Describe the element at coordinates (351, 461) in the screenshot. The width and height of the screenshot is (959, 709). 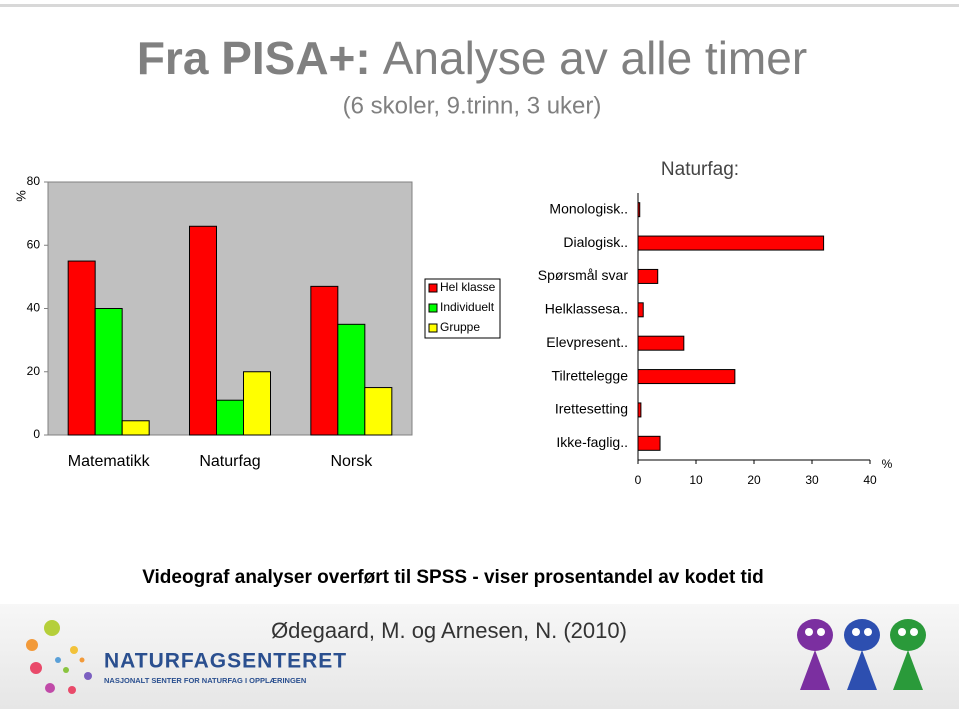
I see `x-tick-label: Norsk` at that location.